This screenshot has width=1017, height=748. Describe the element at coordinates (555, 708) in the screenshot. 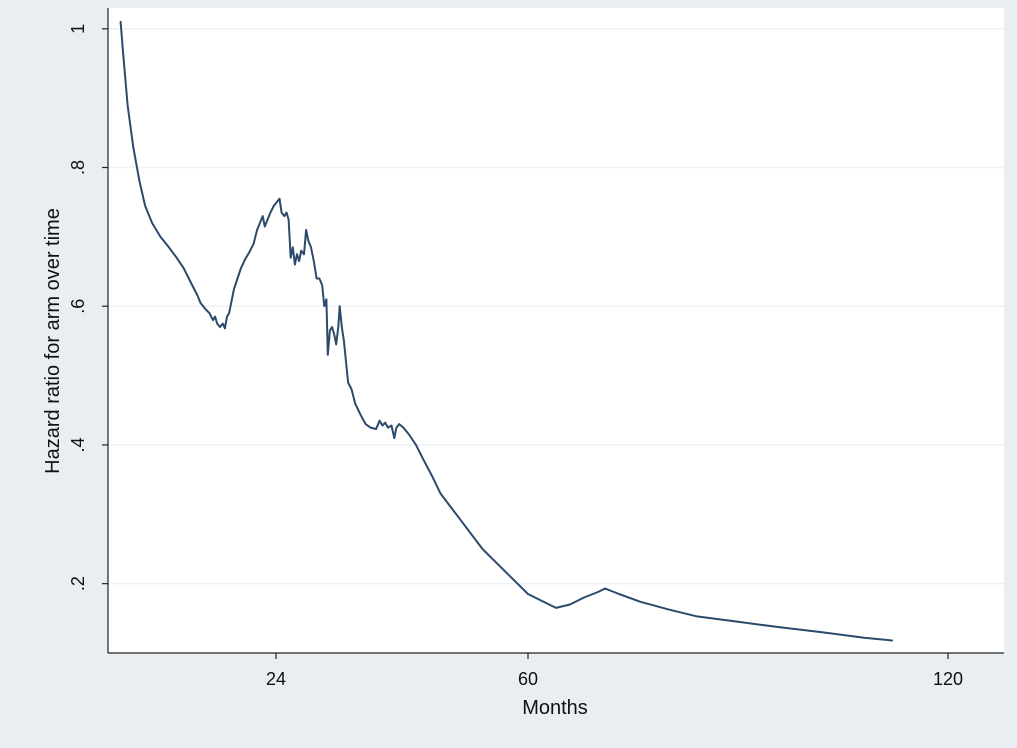

I see `x-axis-title: Months` at that location.